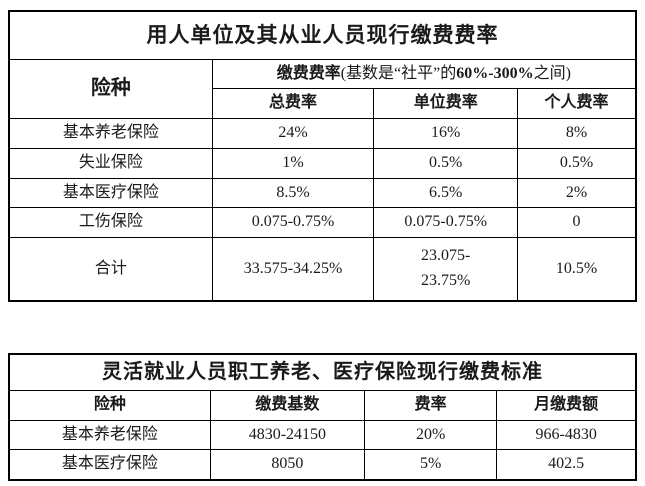 The image size is (645, 486). I want to click on employer-rate-value: 0.5%, so click(445, 163).